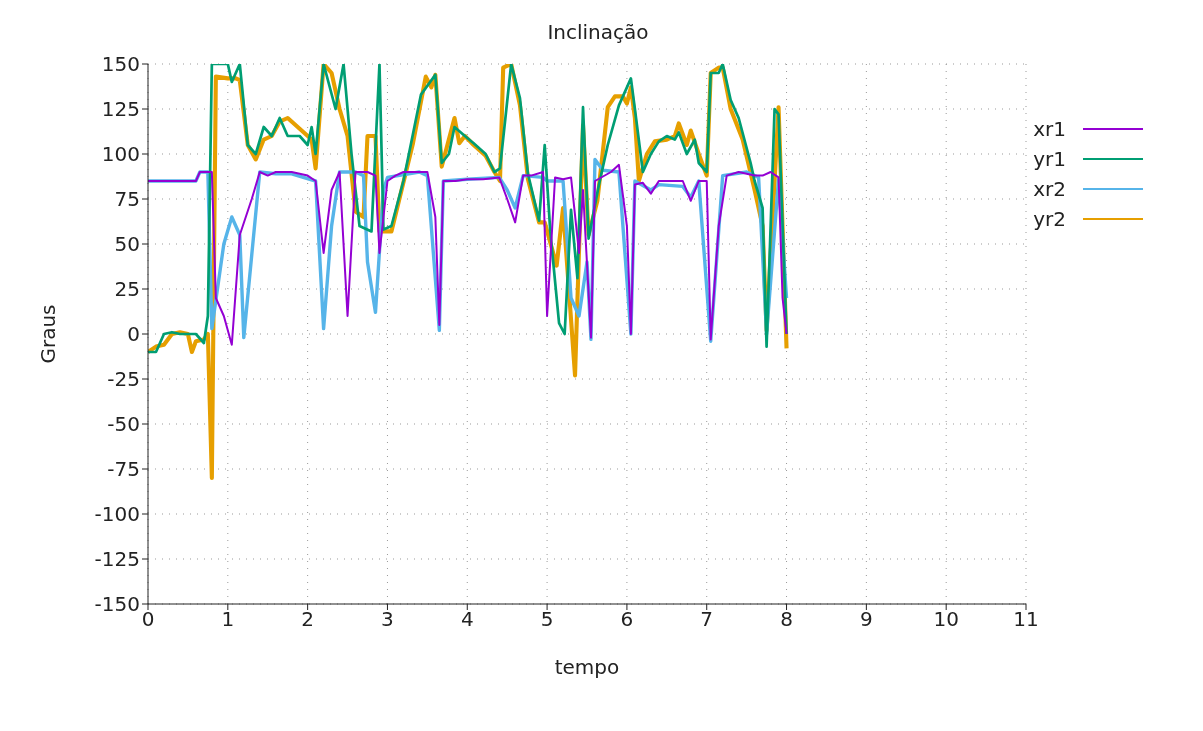 The image size is (1203, 731). What do you see at coordinates (1049, 159) in the screenshot?
I see `legend-label: yr1` at bounding box center [1049, 159].